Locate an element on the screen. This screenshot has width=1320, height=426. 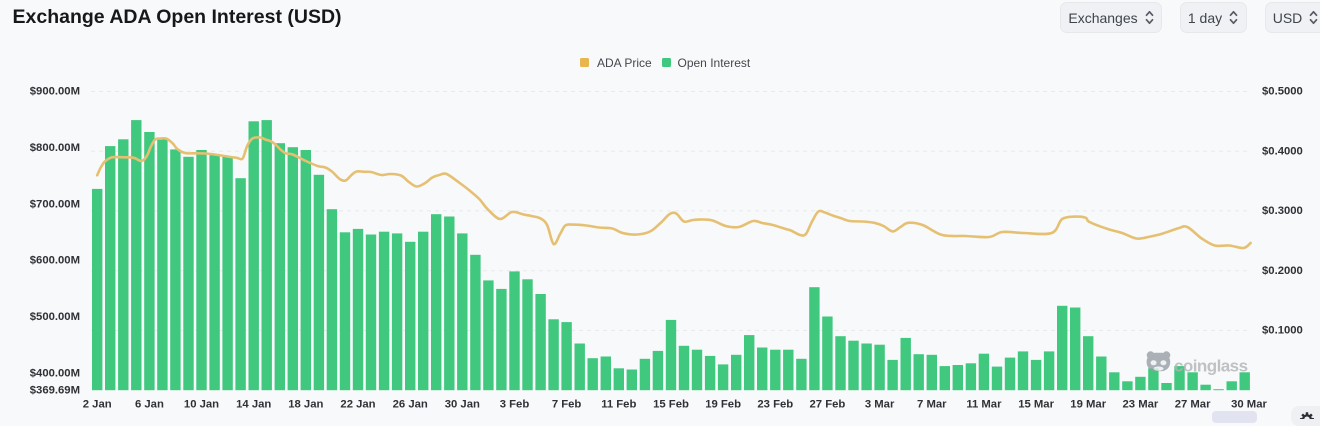
svg-text: 11 Feb is located at coordinates (618, 405).